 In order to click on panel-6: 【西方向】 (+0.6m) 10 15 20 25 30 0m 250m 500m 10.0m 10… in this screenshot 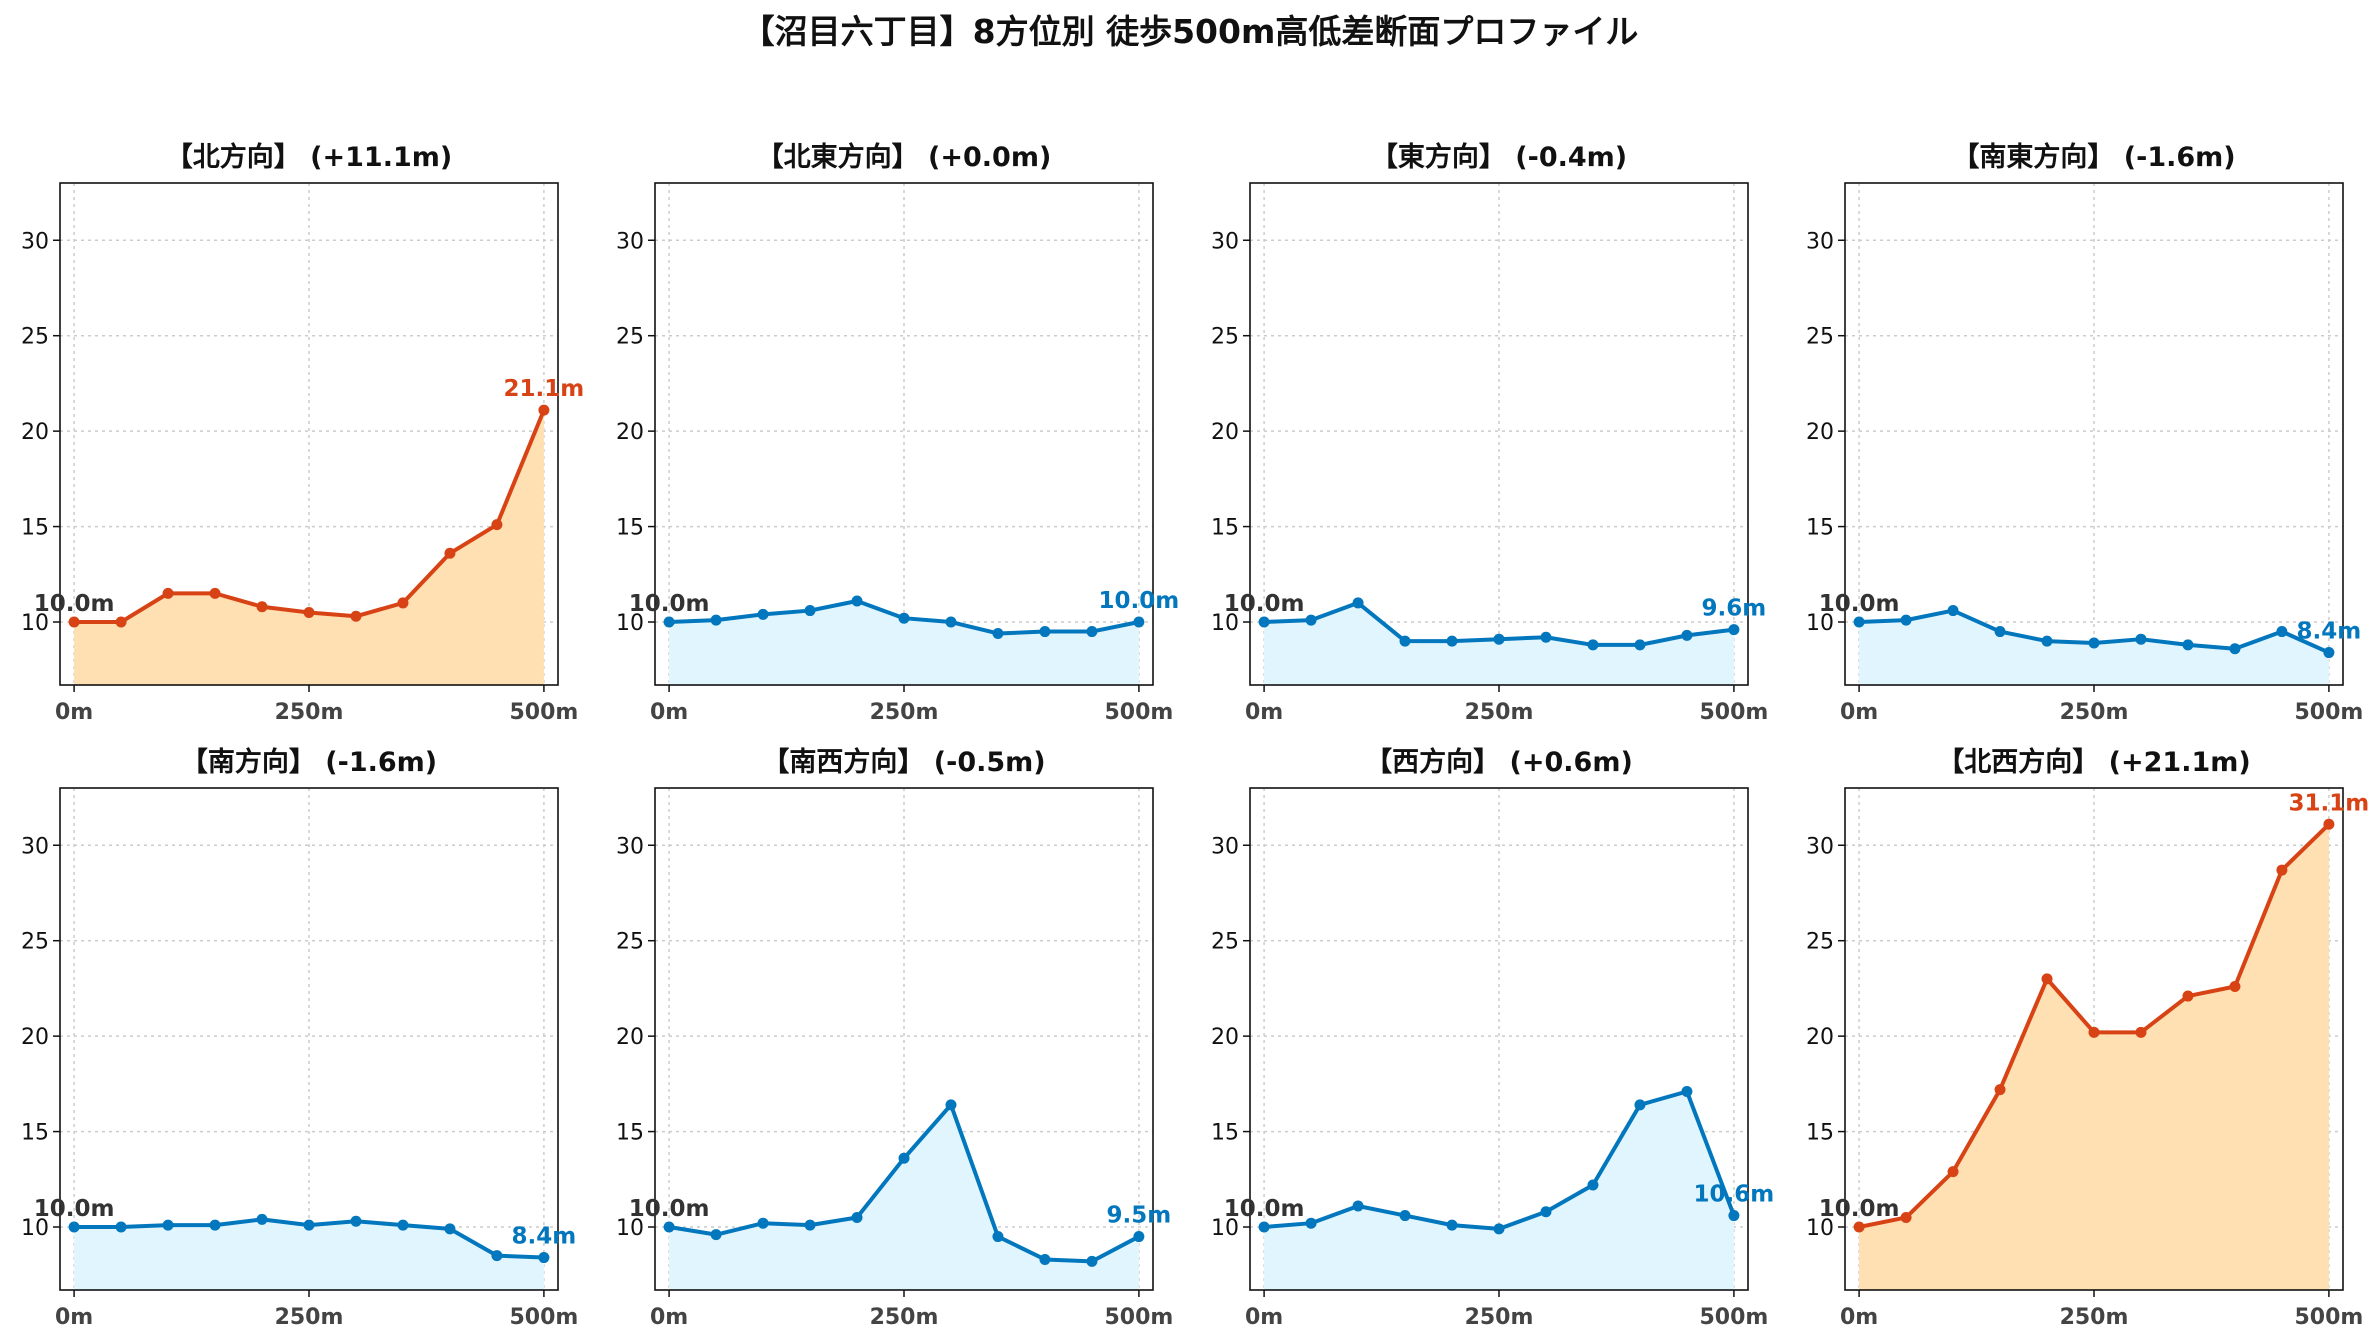, I will do `click(1492, 1038)`.